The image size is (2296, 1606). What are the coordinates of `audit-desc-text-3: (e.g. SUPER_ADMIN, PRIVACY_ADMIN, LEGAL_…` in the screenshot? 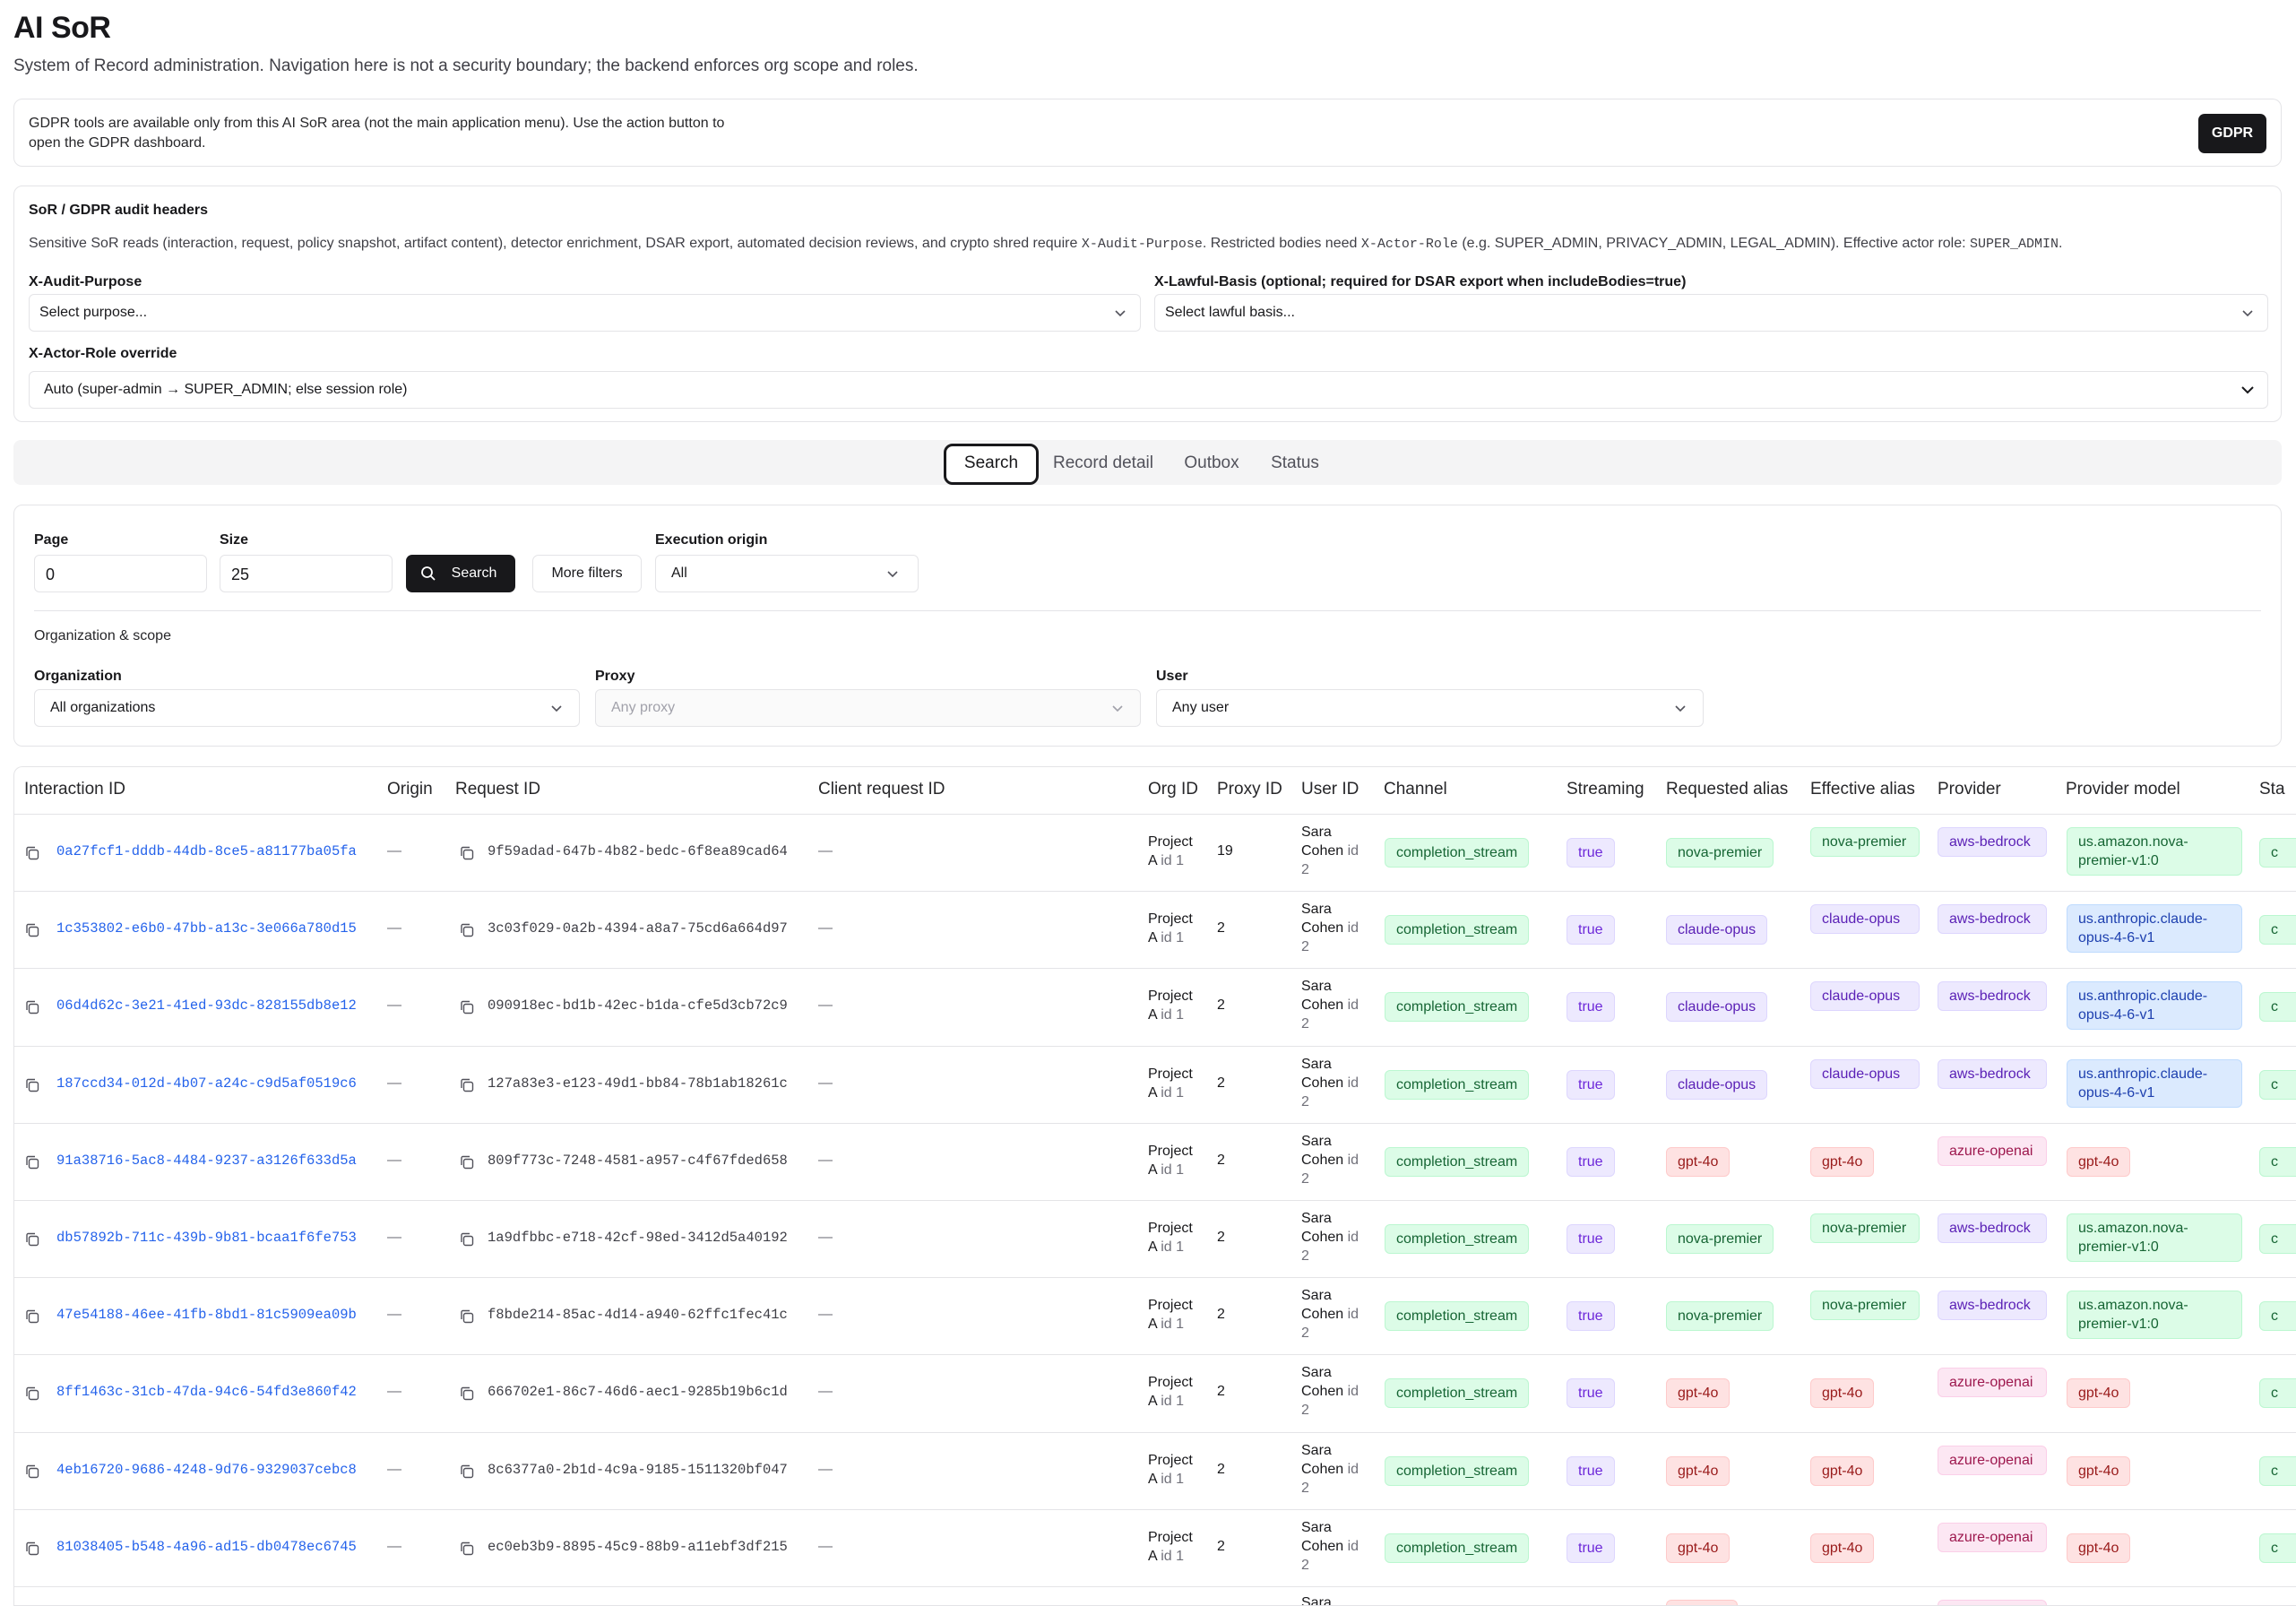 It's located at (1714, 243).